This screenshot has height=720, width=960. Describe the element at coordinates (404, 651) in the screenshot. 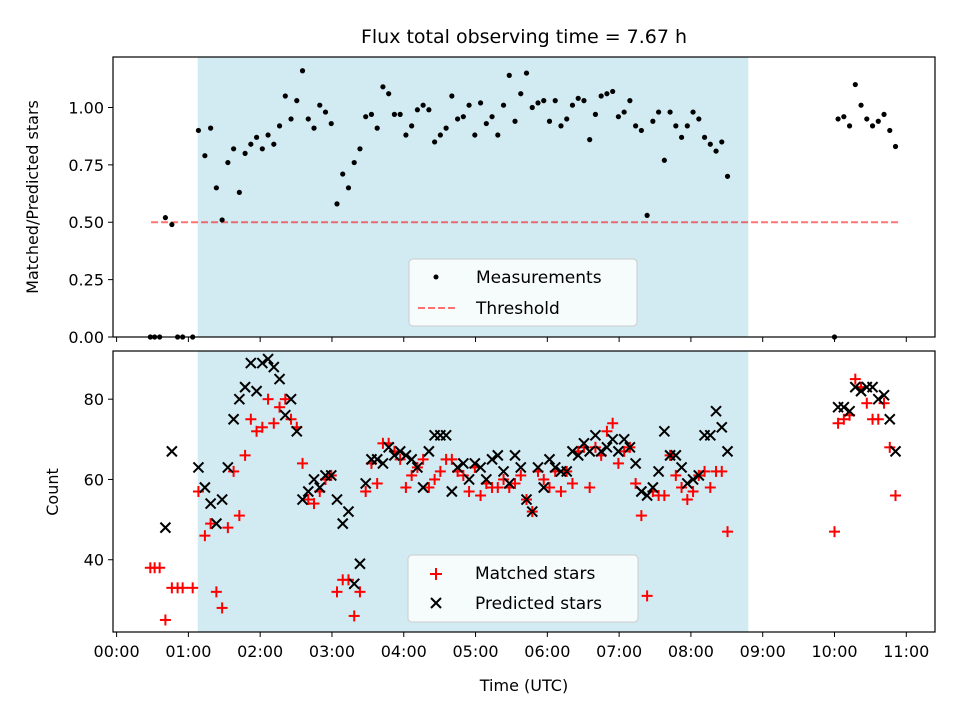

I see `x-tick-label: 04:00` at that location.